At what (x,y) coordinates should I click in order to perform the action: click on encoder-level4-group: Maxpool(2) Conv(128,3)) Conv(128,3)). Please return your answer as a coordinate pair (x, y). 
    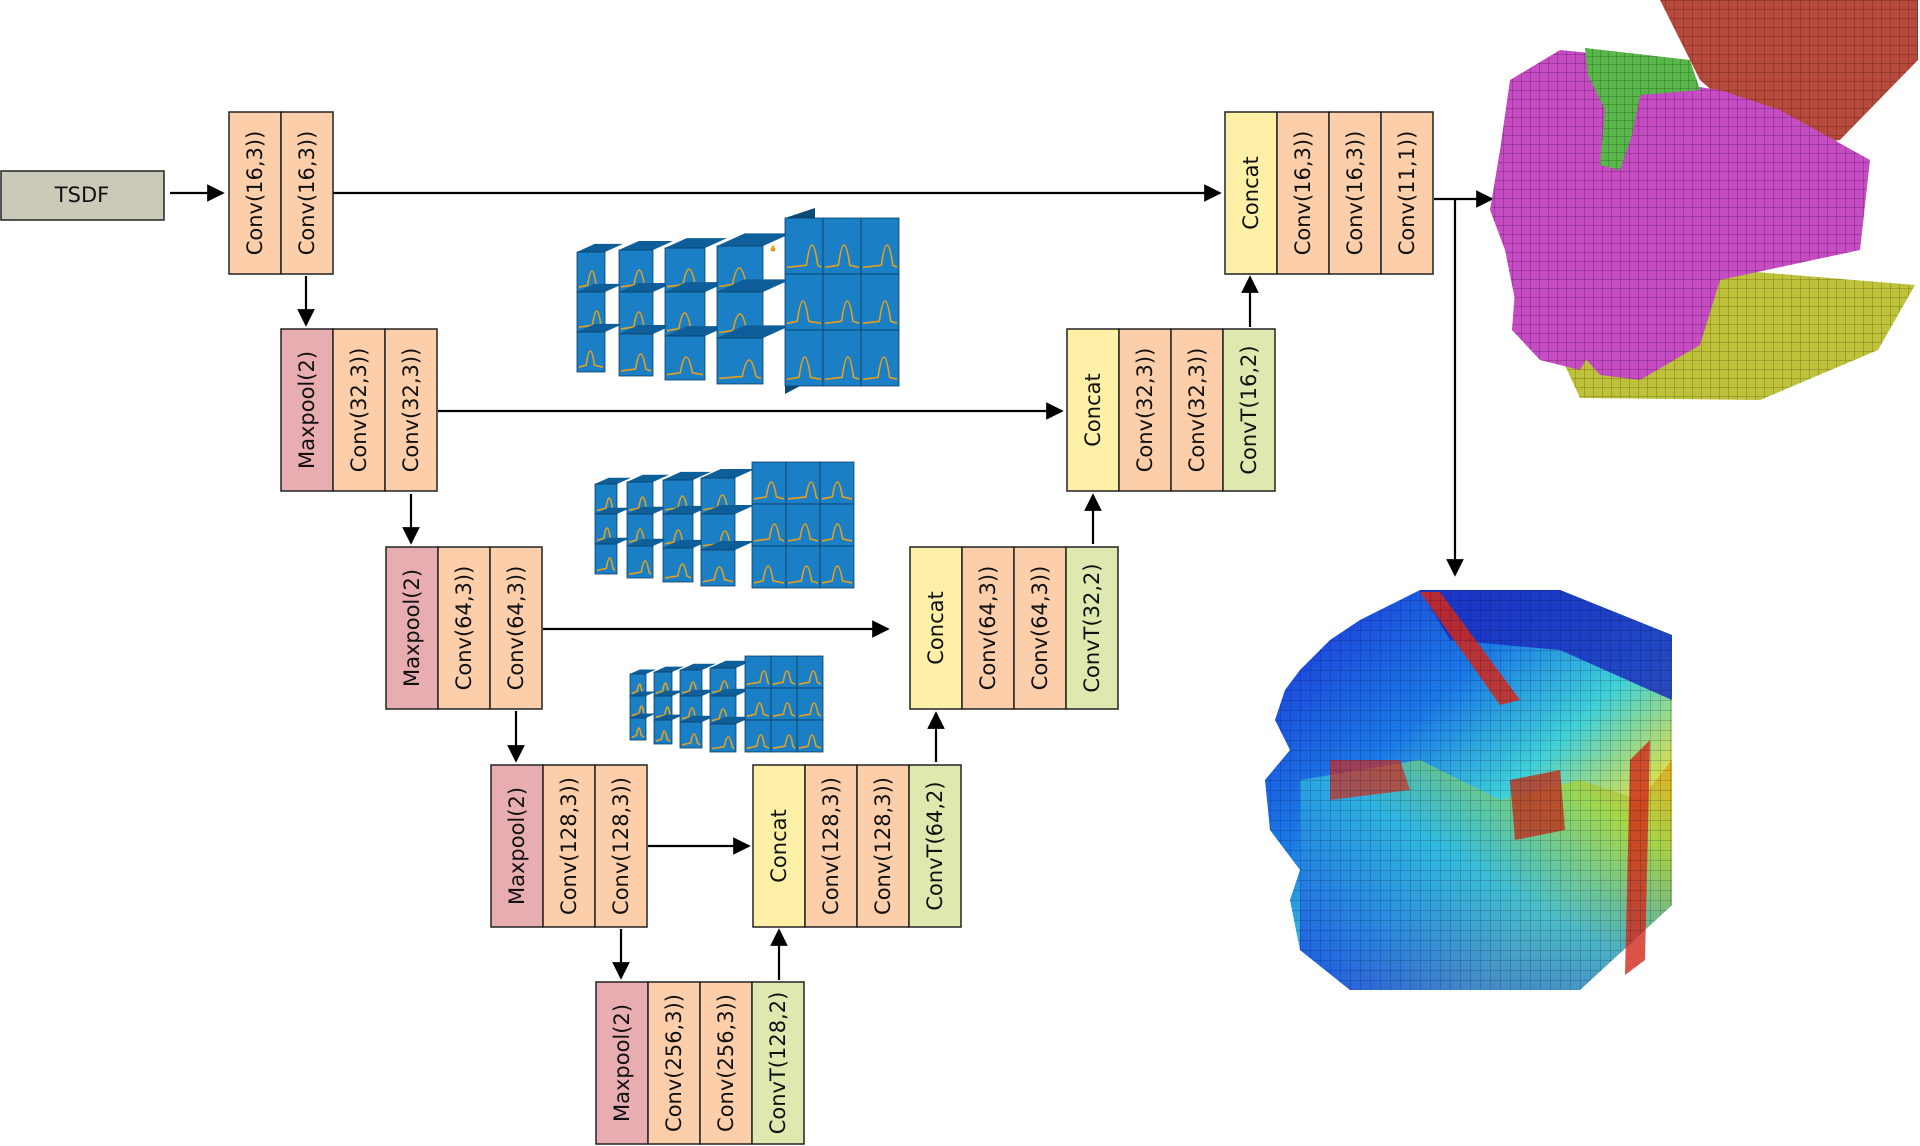
    Looking at the image, I should click on (569, 846).